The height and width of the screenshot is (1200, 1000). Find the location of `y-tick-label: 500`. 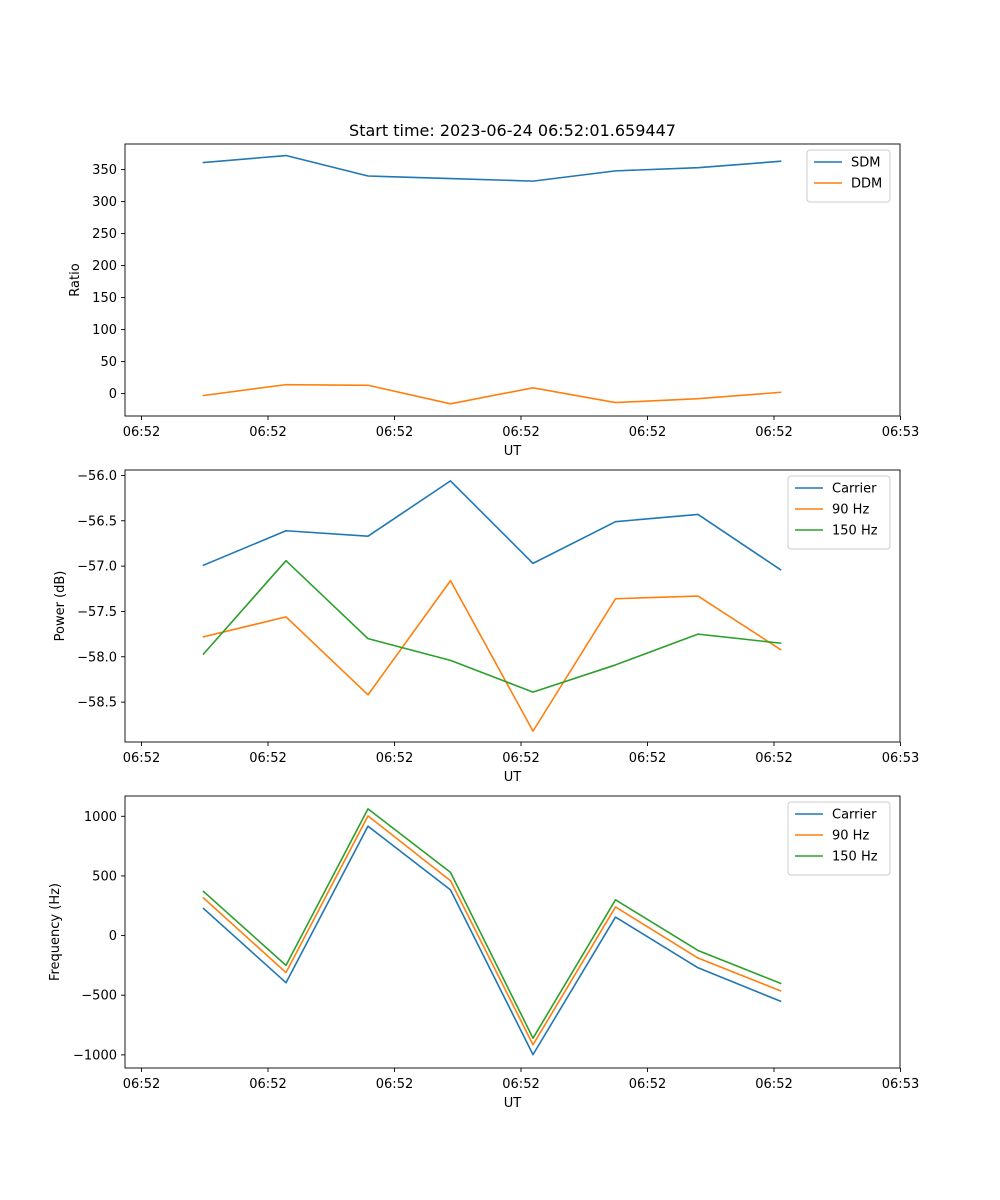

y-tick-label: 500 is located at coordinates (104, 876).